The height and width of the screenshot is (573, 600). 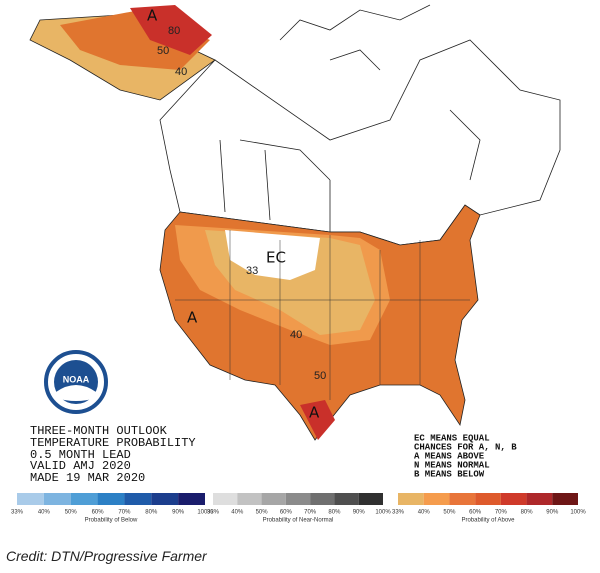 What do you see at coordinates (76, 379) in the screenshot?
I see `logo-text: NOAA` at bounding box center [76, 379].